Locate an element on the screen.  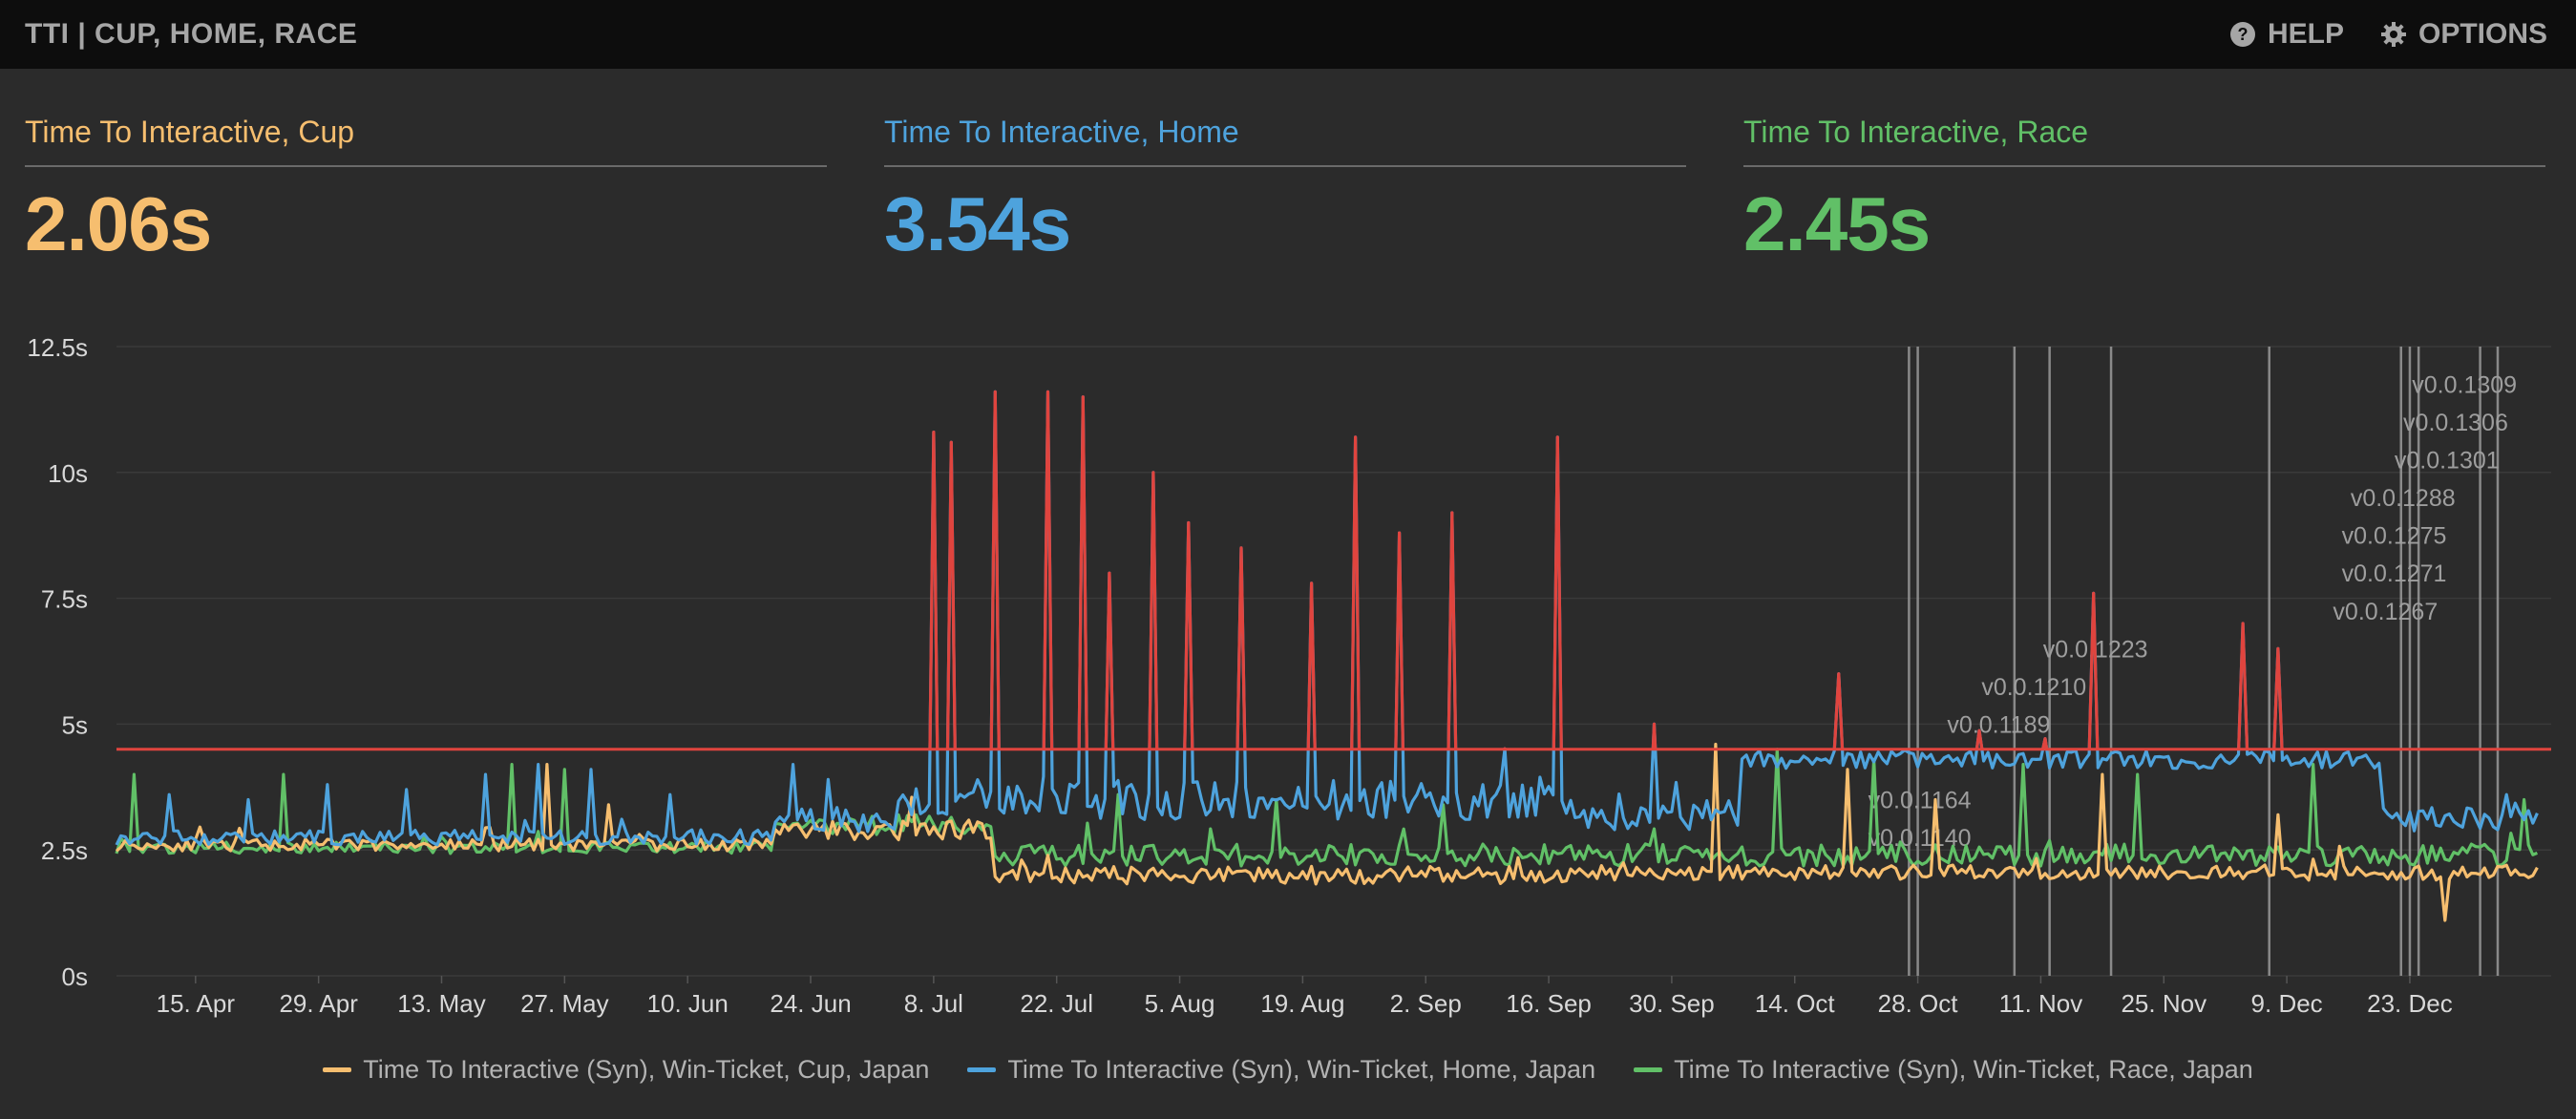
stat-race-value: 2.45s is located at coordinates (1837, 224).